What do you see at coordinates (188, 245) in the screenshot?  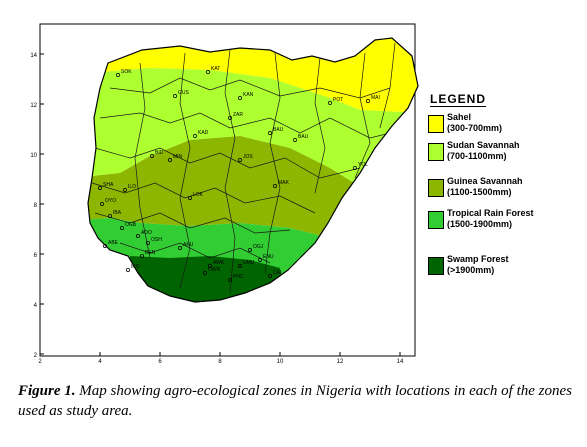 I see `location-label: AKU` at bounding box center [188, 245].